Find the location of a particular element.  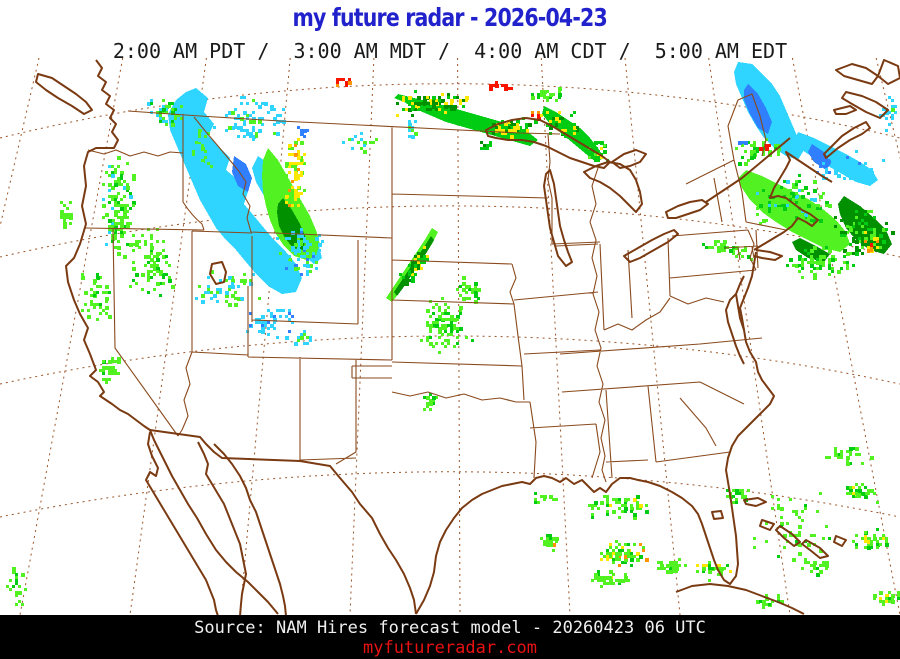

bahamas is located at coordinates (795, 528).